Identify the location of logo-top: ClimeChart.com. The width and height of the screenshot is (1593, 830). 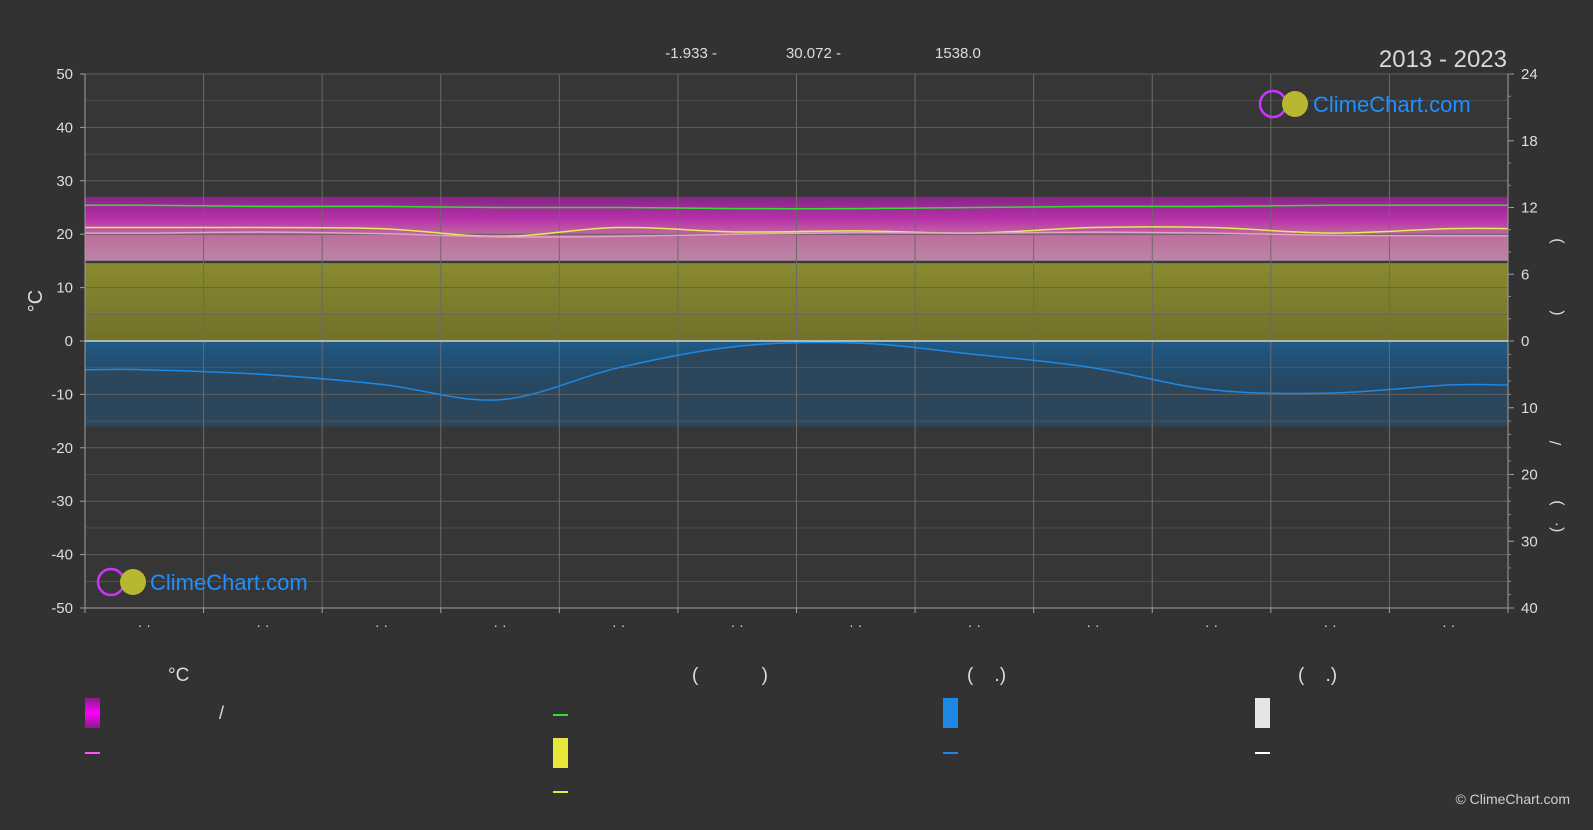
(1364, 104).